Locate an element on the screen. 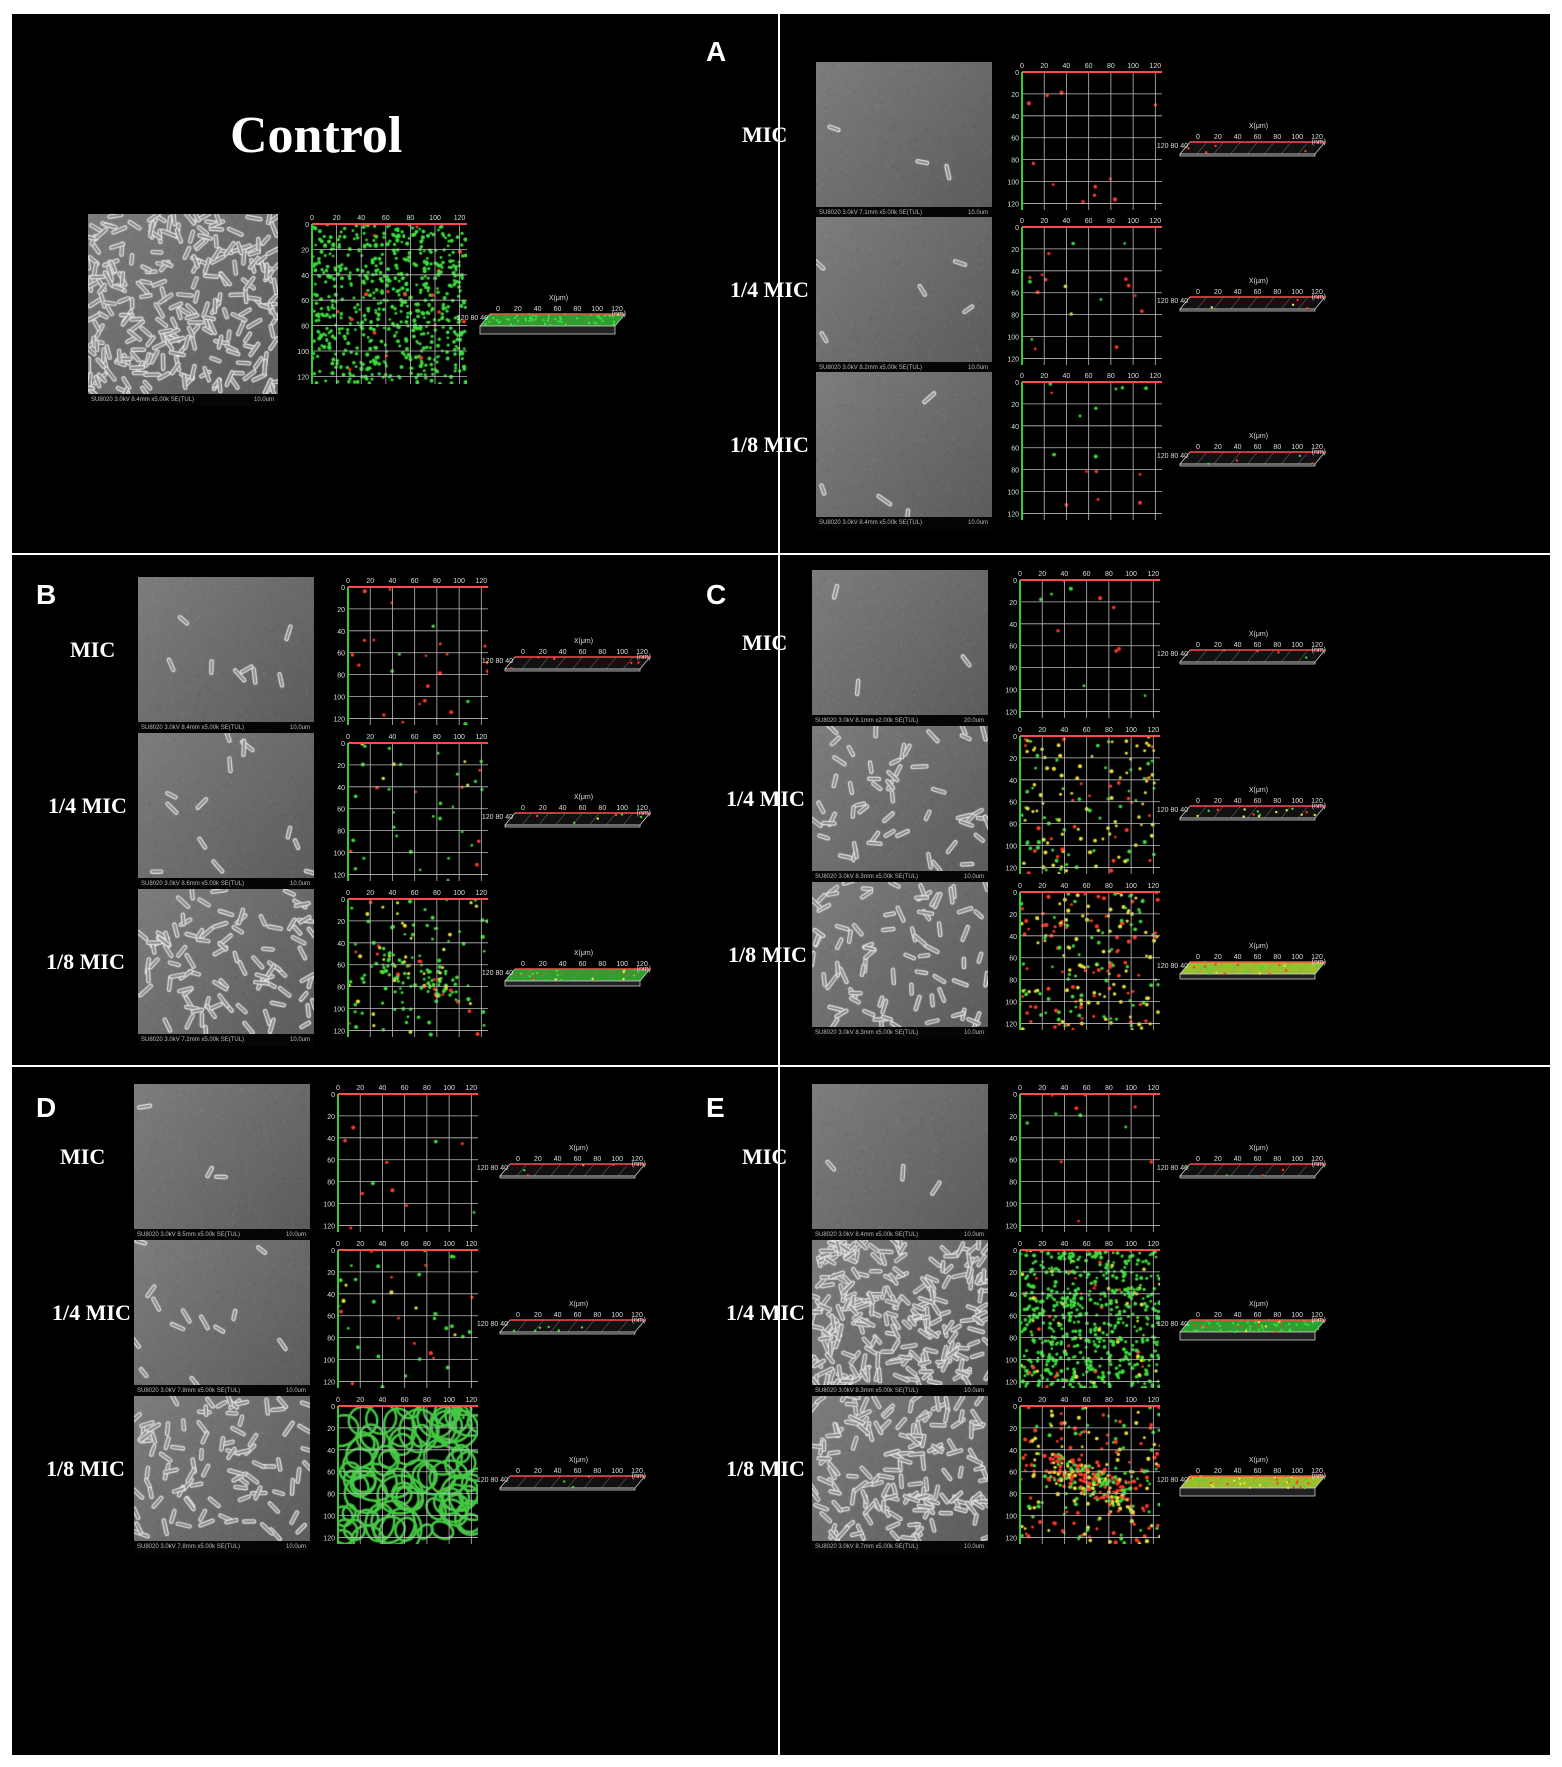  sem-info-bar: SU8020 3.0kV 8.4mm x5.00k SE(TUL) 10.0um is located at coordinates (900, 1235).